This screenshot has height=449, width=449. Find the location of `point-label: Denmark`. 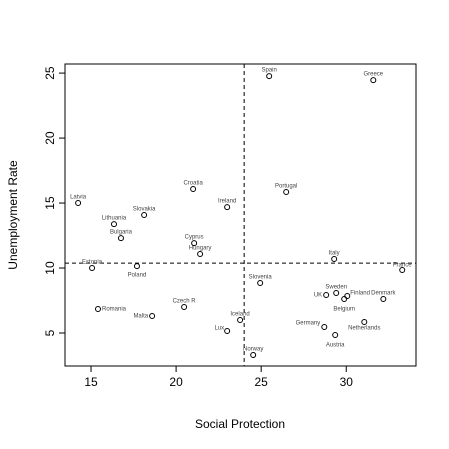

point-label: Denmark is located at coordinates (383, 294).